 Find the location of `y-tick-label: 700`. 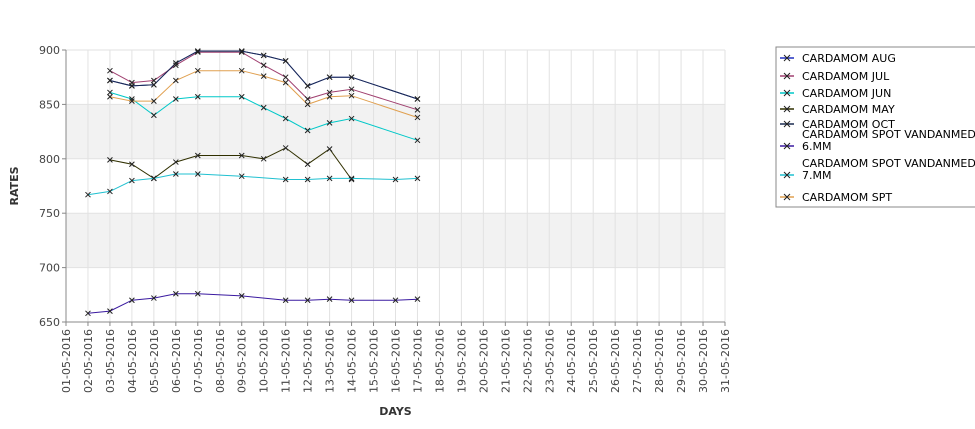

y-tick-label: 700 is located at coordinates (49, 268).